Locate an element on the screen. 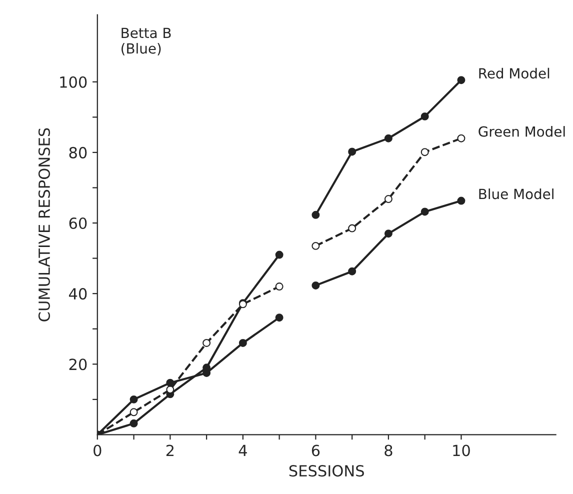  series-label: Blue Model is located at coordinates (516, 194).